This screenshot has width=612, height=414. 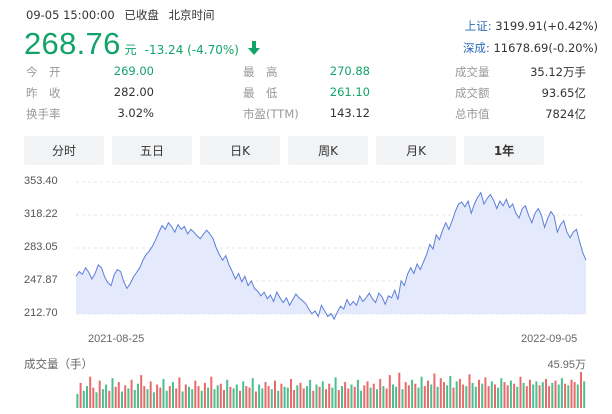 What do you see at coordinates (130, 50) in the screenshot?
I see `price-unit: 元` at bounding box center [130, 50].